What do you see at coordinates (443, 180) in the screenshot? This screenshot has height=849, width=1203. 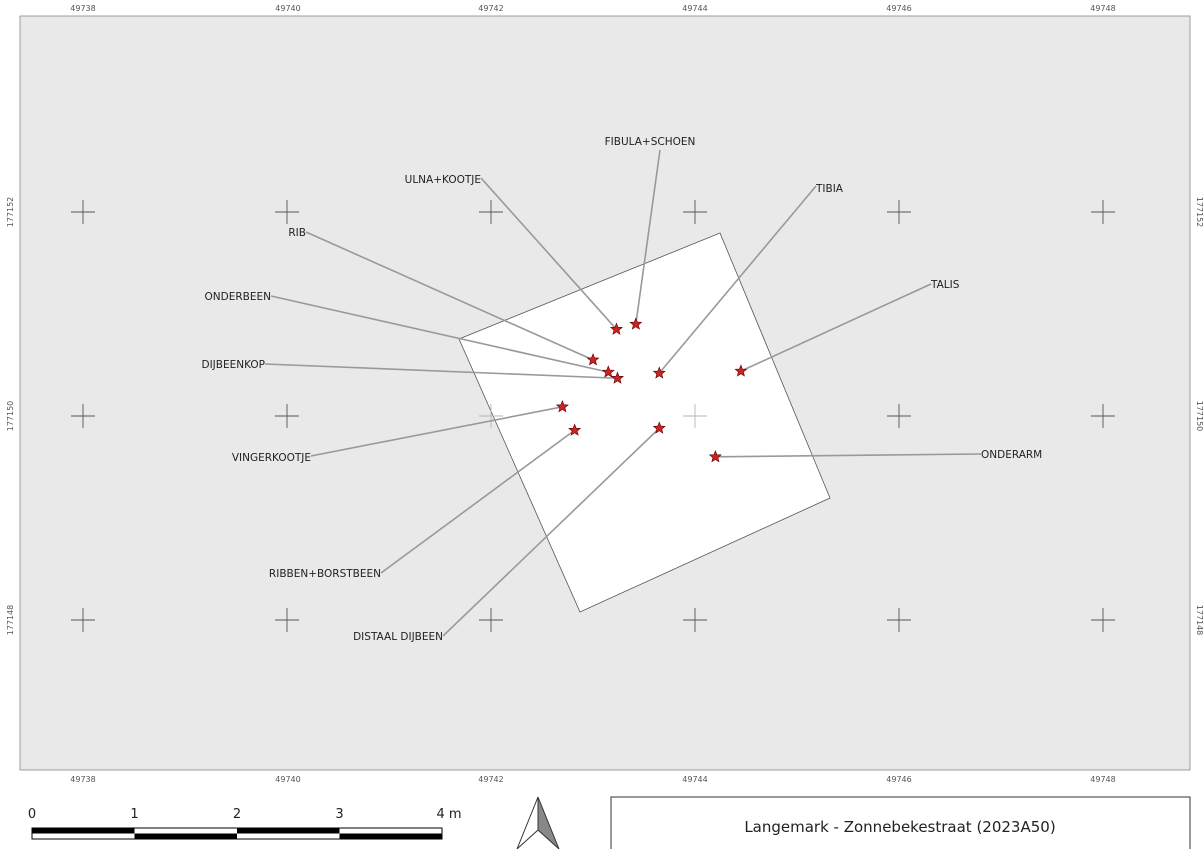 I see `find-label: ULNA+KOOTJE` at bounding box center [443, 180].